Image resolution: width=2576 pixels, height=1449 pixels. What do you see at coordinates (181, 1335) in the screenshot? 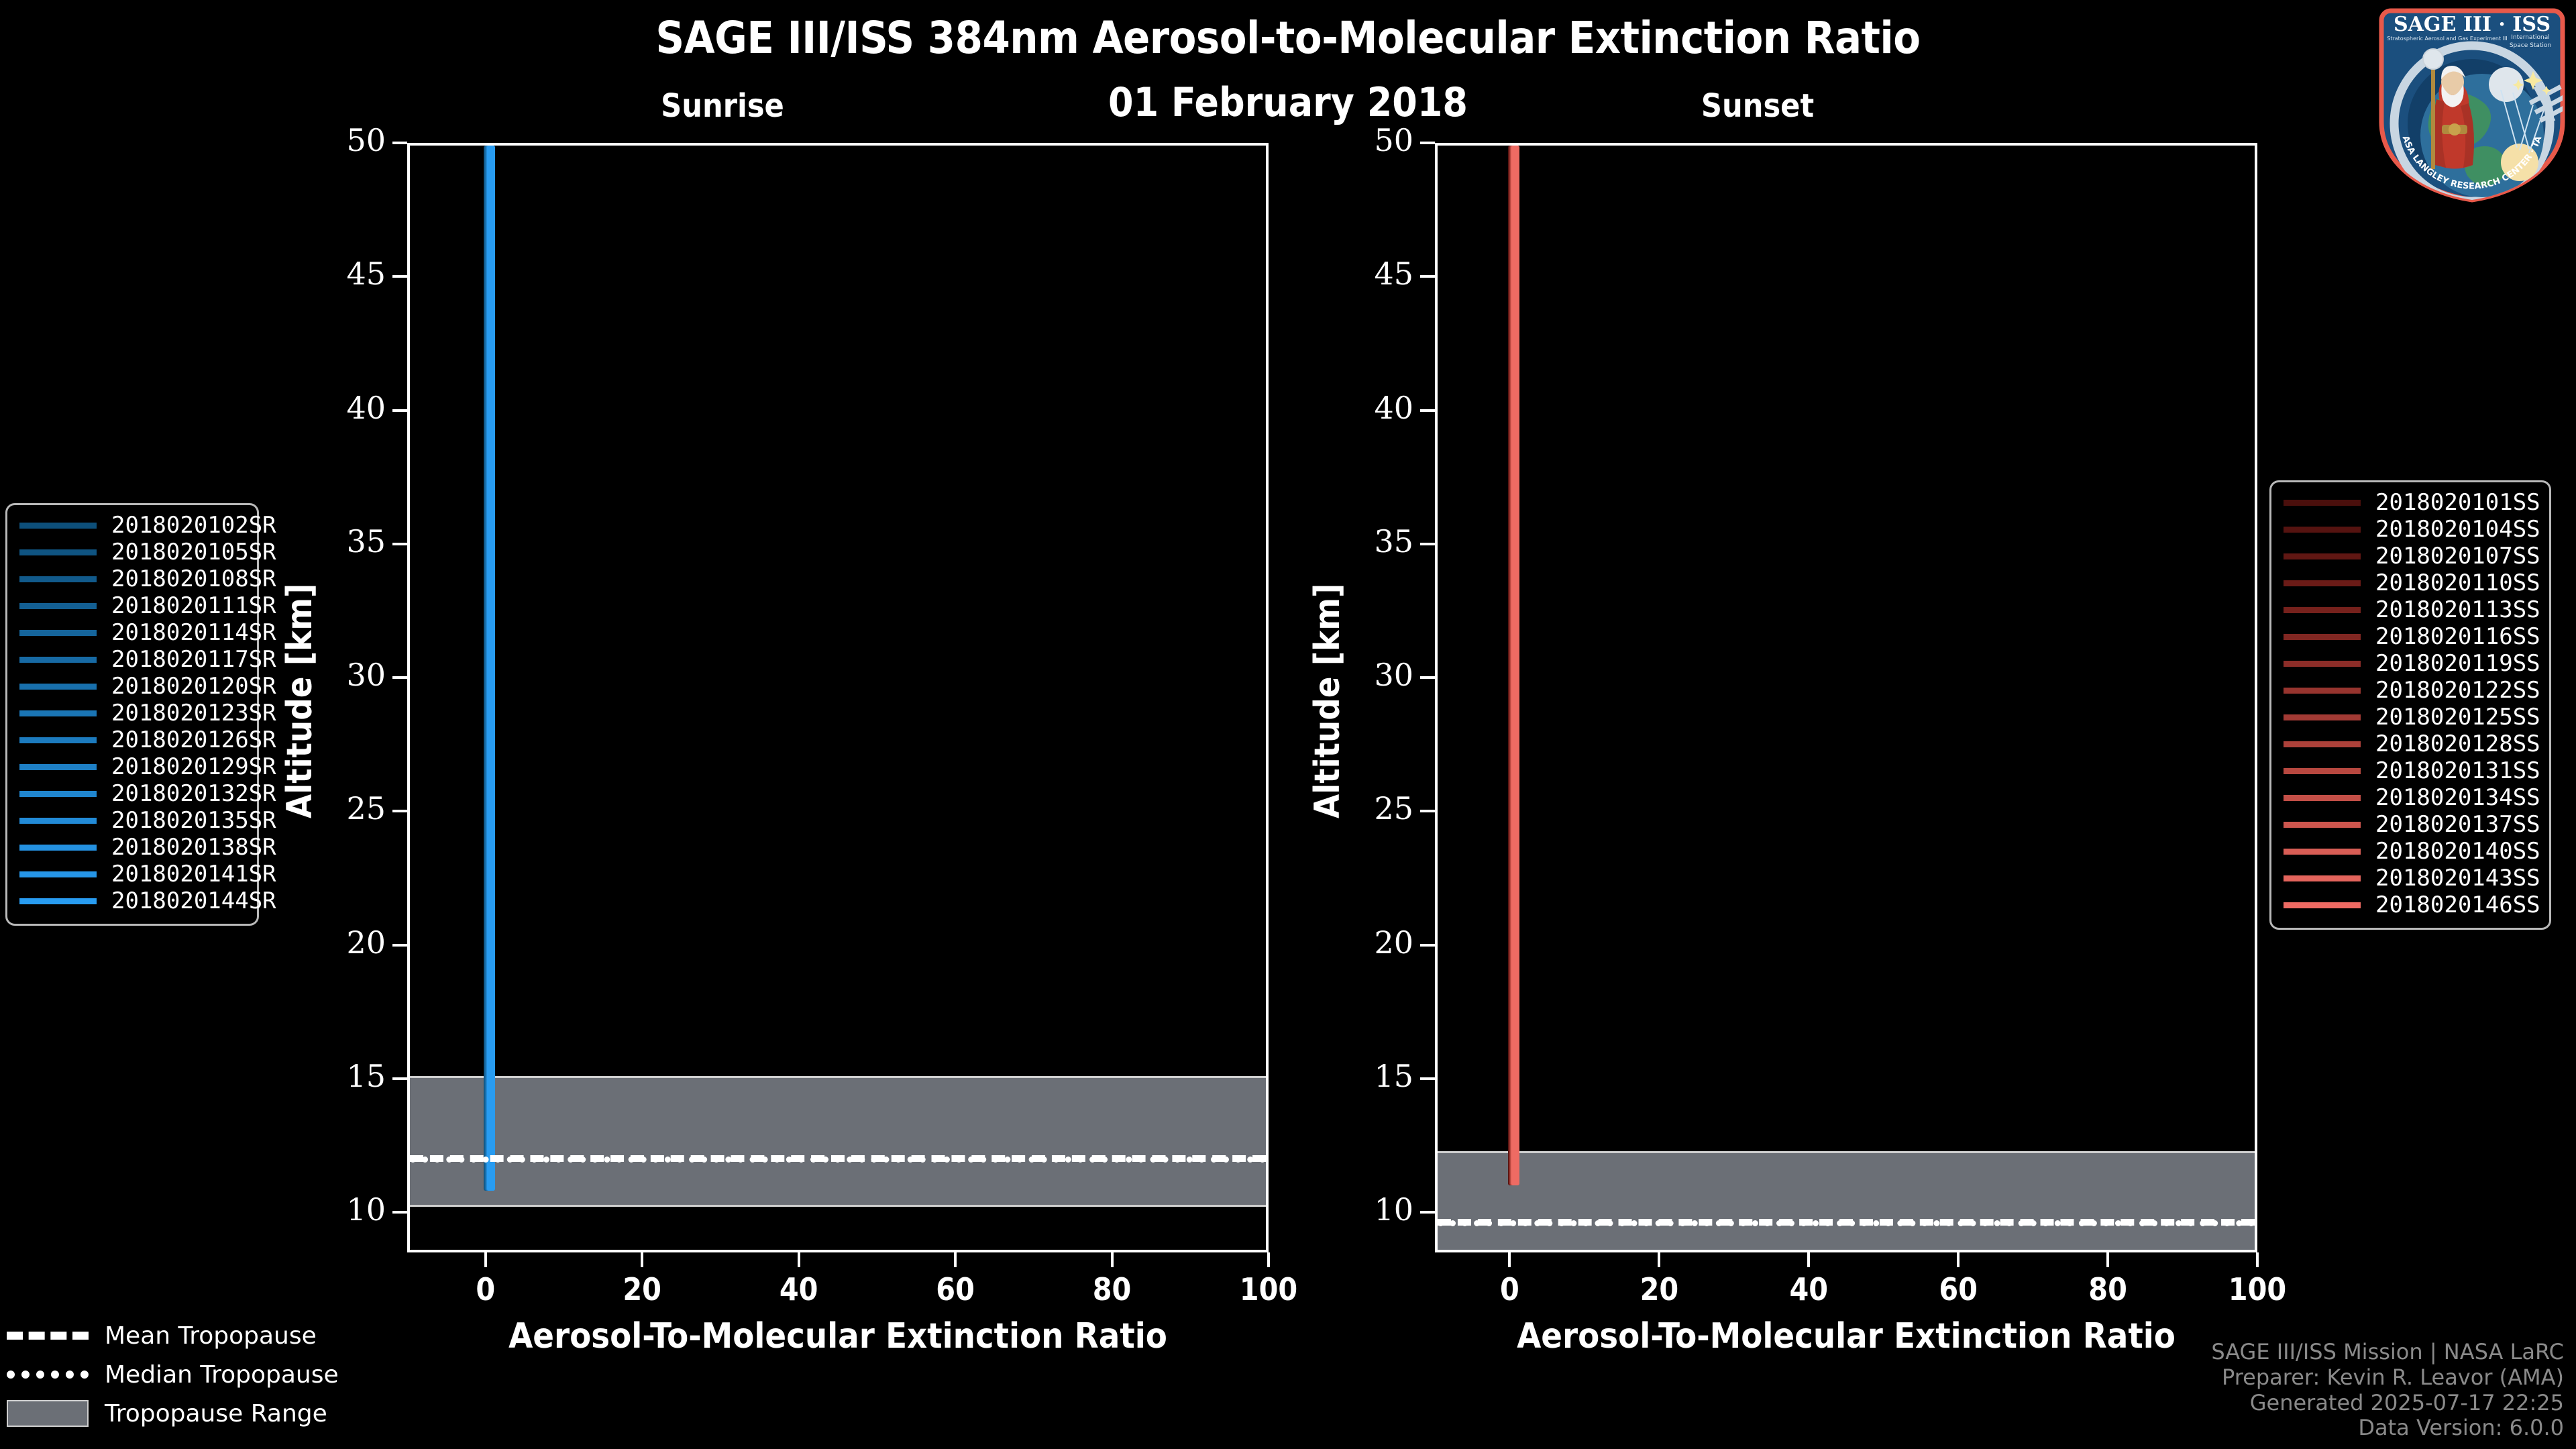
I see `legend-item-mean-tropopause: Mean Tropopause` at bounding box center [181, 1335].